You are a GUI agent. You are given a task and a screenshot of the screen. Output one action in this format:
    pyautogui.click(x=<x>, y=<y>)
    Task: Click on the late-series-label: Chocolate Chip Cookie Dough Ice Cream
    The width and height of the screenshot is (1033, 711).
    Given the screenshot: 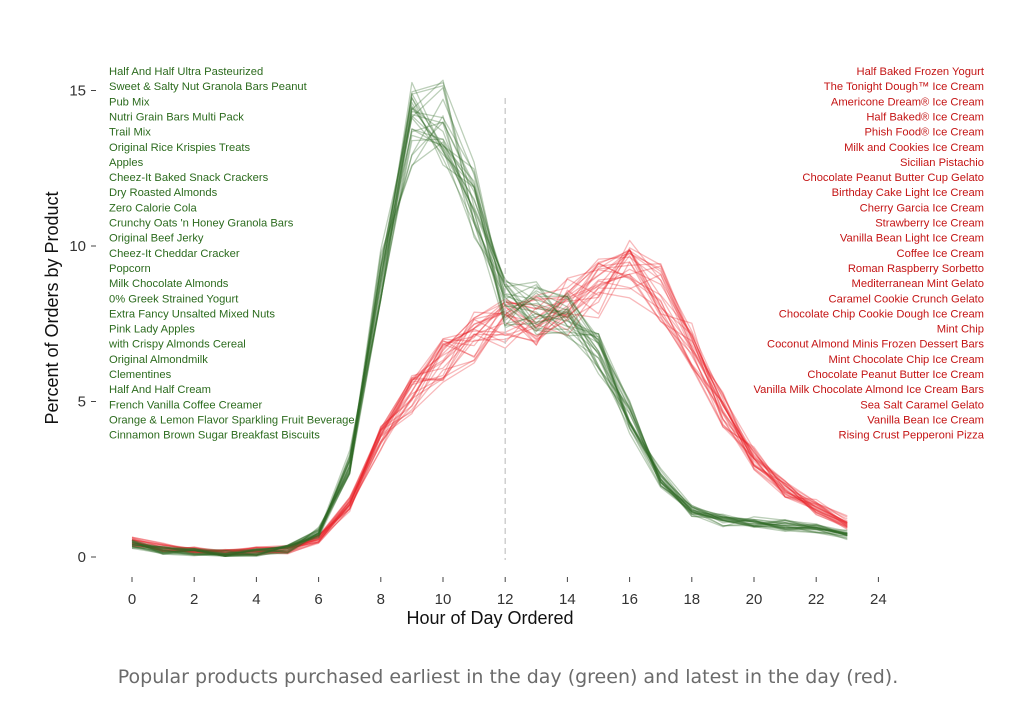 What is the action you would take?
    pyautogui.click(x=881, y=314)
    